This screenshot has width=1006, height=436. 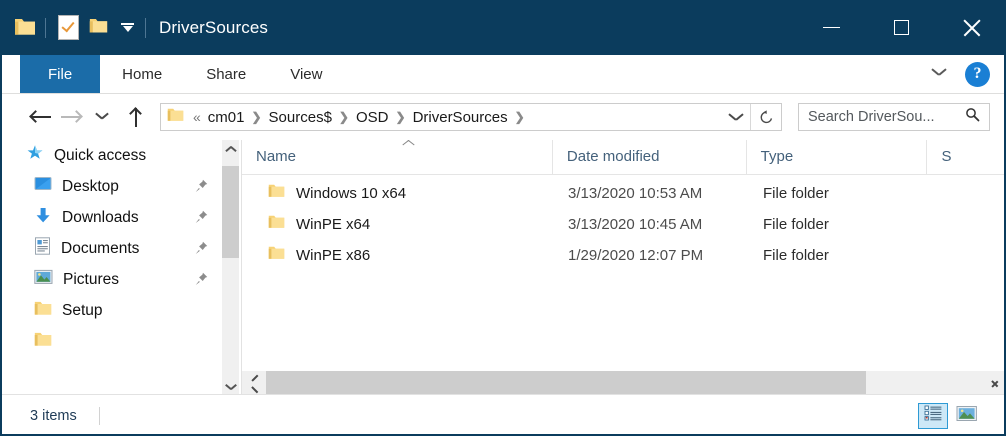 I want to click on details-view-button, so click(x=933, y=415).